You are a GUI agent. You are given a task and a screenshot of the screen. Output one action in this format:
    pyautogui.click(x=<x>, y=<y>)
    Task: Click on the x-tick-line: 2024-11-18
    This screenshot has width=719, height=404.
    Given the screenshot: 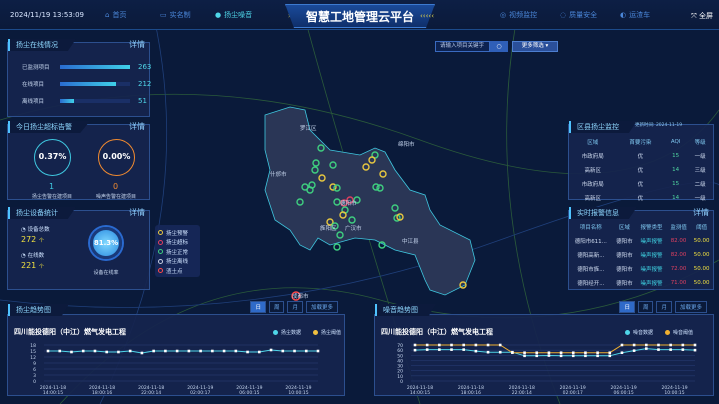 What is the action you would take?
    pyautogui.click(x=471, y=388)
    